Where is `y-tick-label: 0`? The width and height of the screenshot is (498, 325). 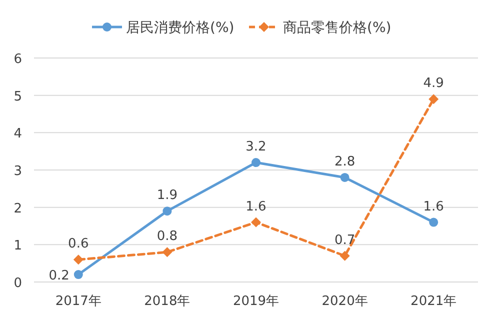 y-tick-label: 0 is located at coordinates (18, 283).